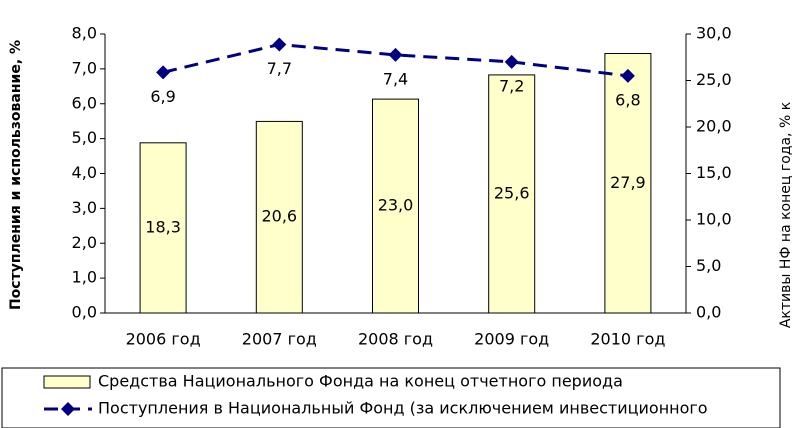 This screenshot has height=428, width=800. Describe the element at coordinates (627, 99) in the screenshot. I see `line-value-label: 6,8` at that location.